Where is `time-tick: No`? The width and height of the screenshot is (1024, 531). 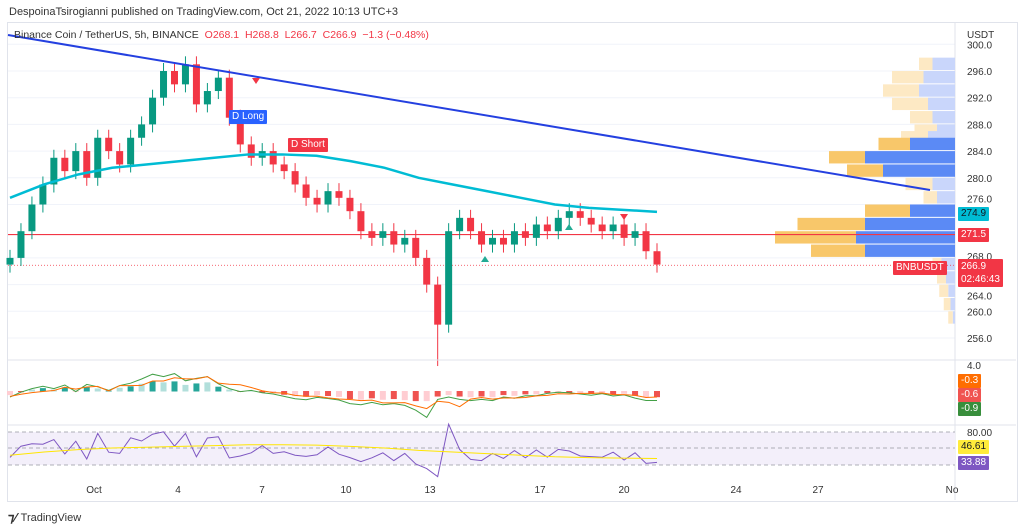
time-tick: No is located at coordinates (952, 490).